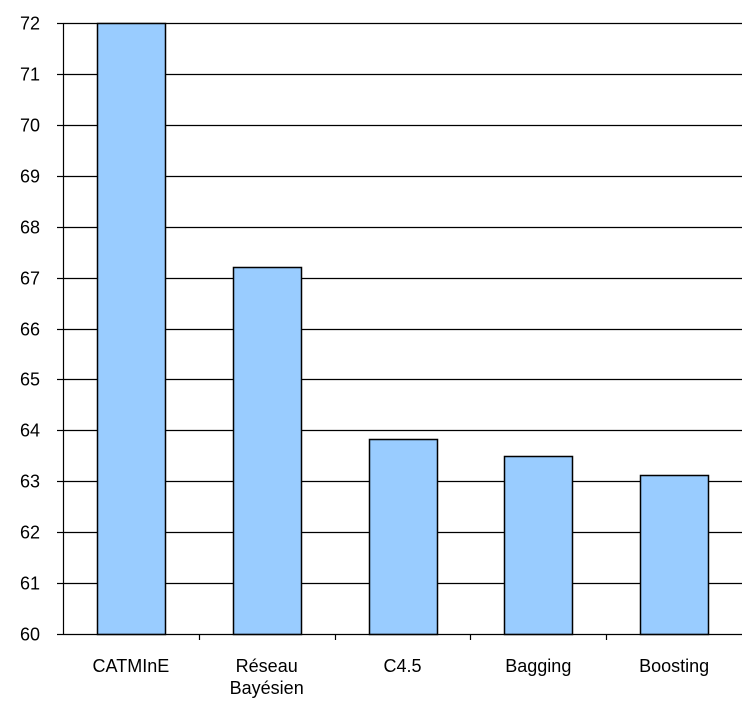 The width and height of the screenshot is (743, 708). Describe the element at coordinates (538, 666) in the screenshot. I see `x-tick-label: Bagging` at that location.